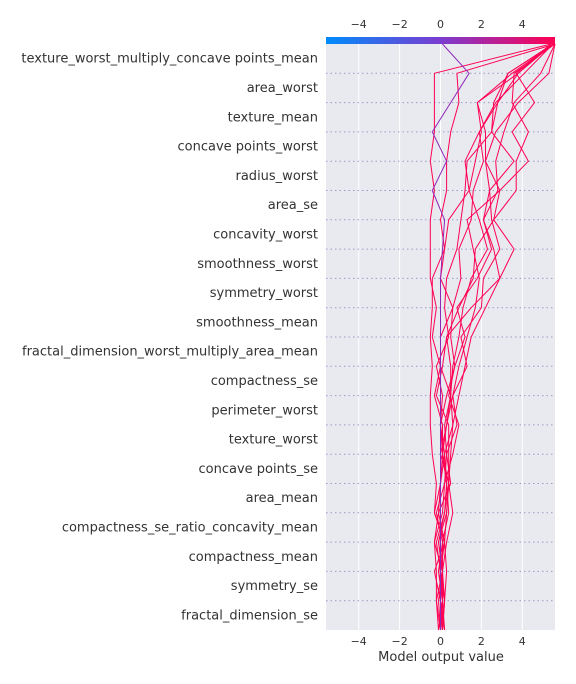  I want to click on feature-label-17: compactness_mean, so click(253, 557).